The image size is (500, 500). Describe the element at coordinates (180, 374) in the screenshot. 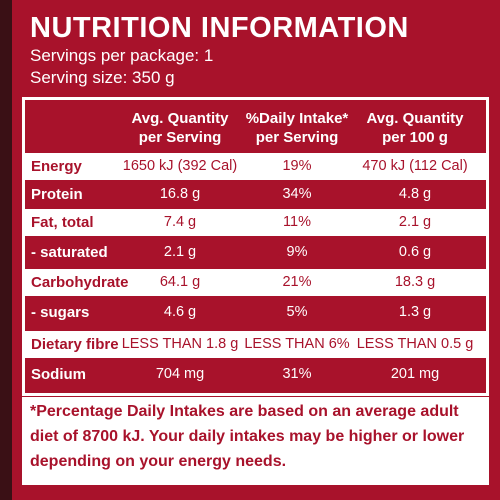

I see `cell-value: 704 mg` at that location.